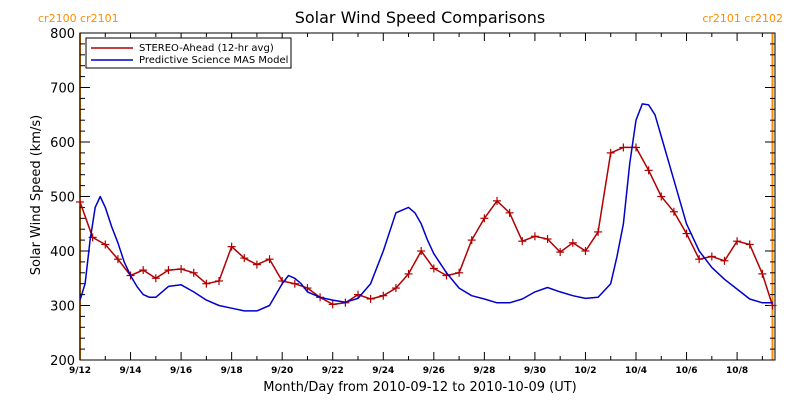 This screenshot has height=400, width=800. What do you see at coordinates (36, 195) in the screenshot?
I see `y-axis-label: Solar Wind Speed (km/s)` at bounding box center [36, 195].